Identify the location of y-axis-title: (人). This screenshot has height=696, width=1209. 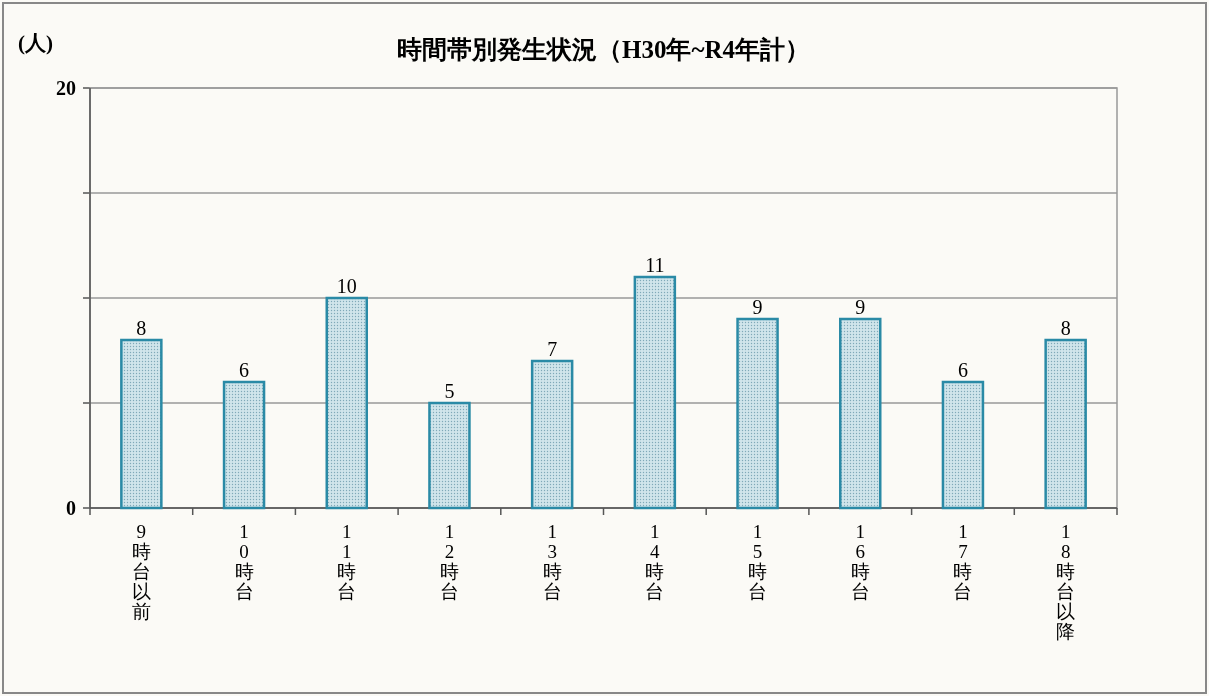
(35, 43).